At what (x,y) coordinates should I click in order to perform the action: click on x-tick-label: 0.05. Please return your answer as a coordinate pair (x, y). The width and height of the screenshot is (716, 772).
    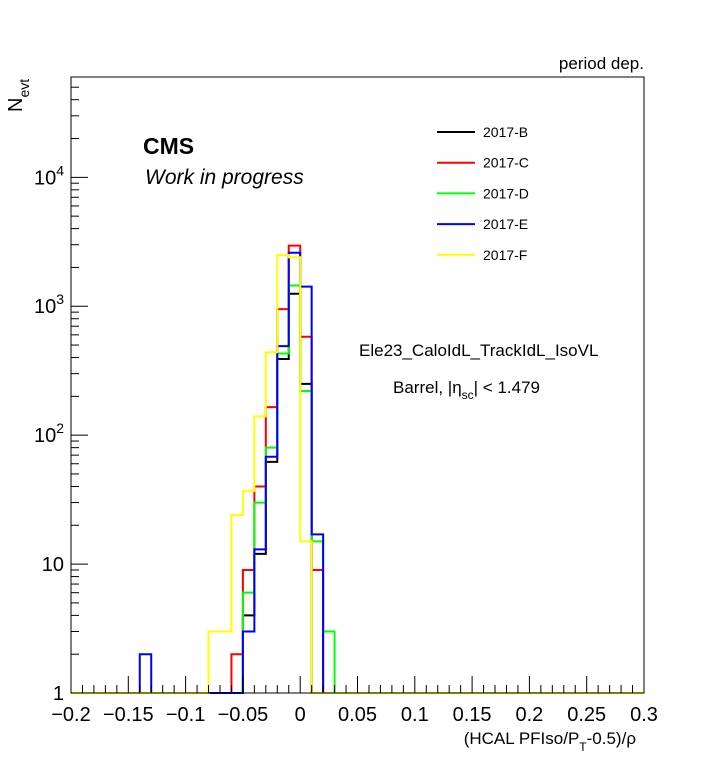
    Looking at the image, I should click on (357, 715).